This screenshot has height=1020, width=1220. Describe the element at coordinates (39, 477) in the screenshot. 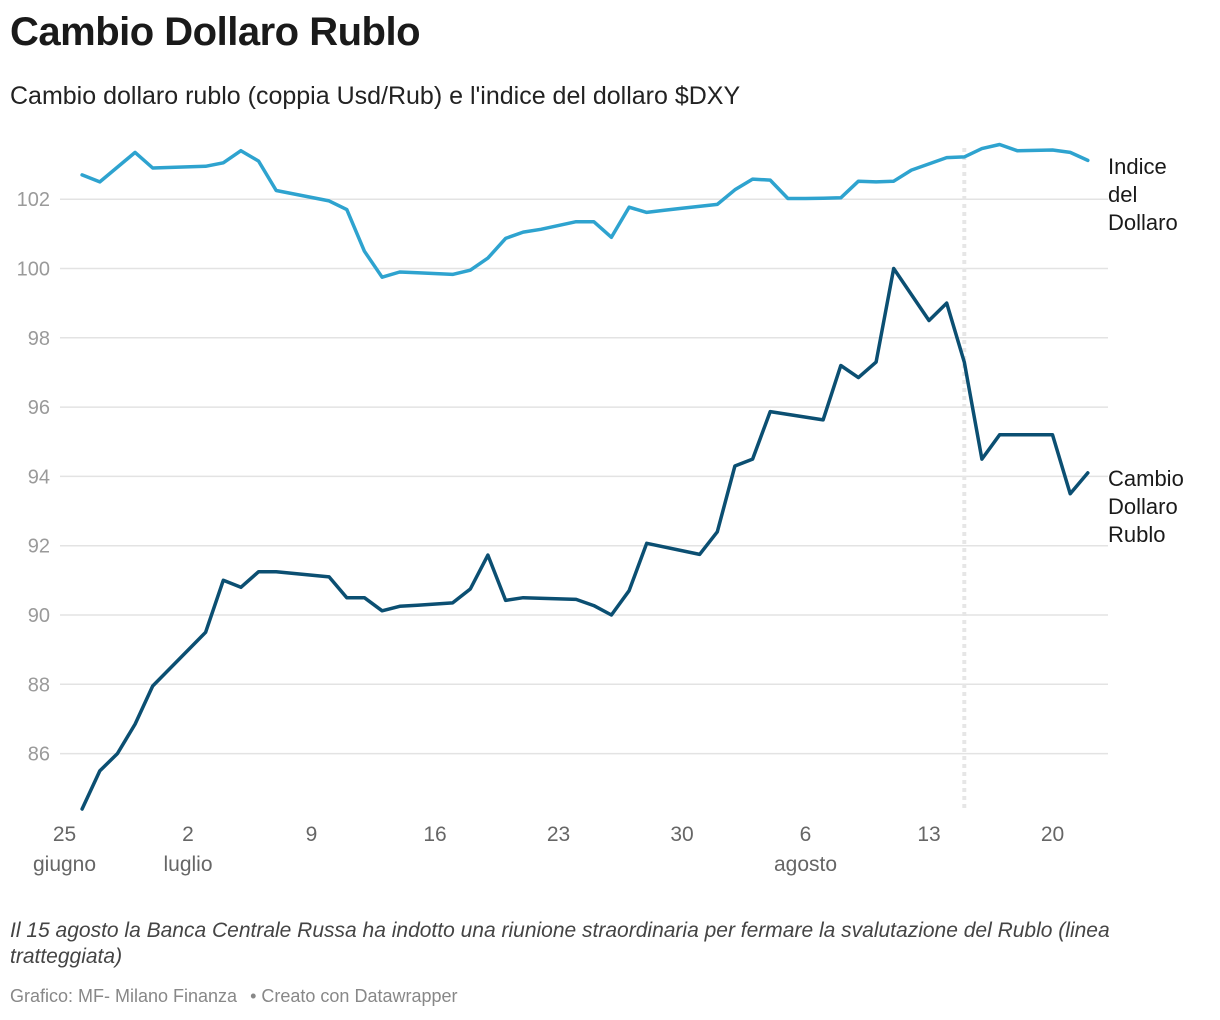

I see `y-tick-label-94: 94` at that location.